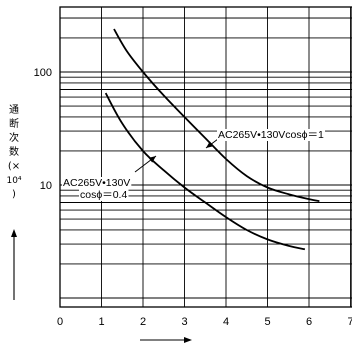  What do you see at coordinates (166, 340) in the screenshot?
I see `x-axis-arrow` at bounding box center [166, 340].